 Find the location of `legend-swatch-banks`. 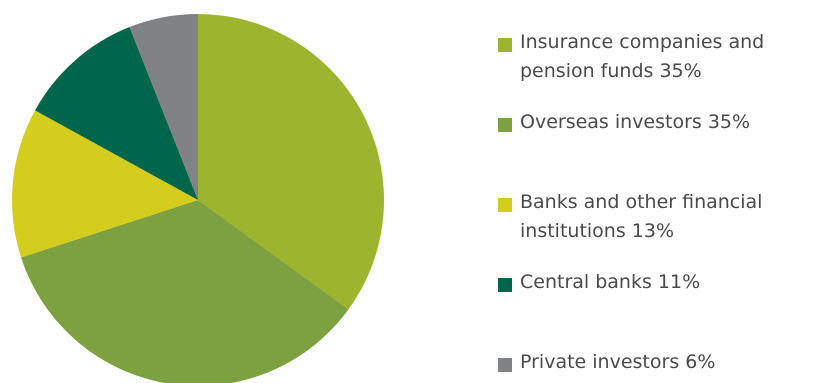

legend-swatch-banks is located at coordinates (505, 205).